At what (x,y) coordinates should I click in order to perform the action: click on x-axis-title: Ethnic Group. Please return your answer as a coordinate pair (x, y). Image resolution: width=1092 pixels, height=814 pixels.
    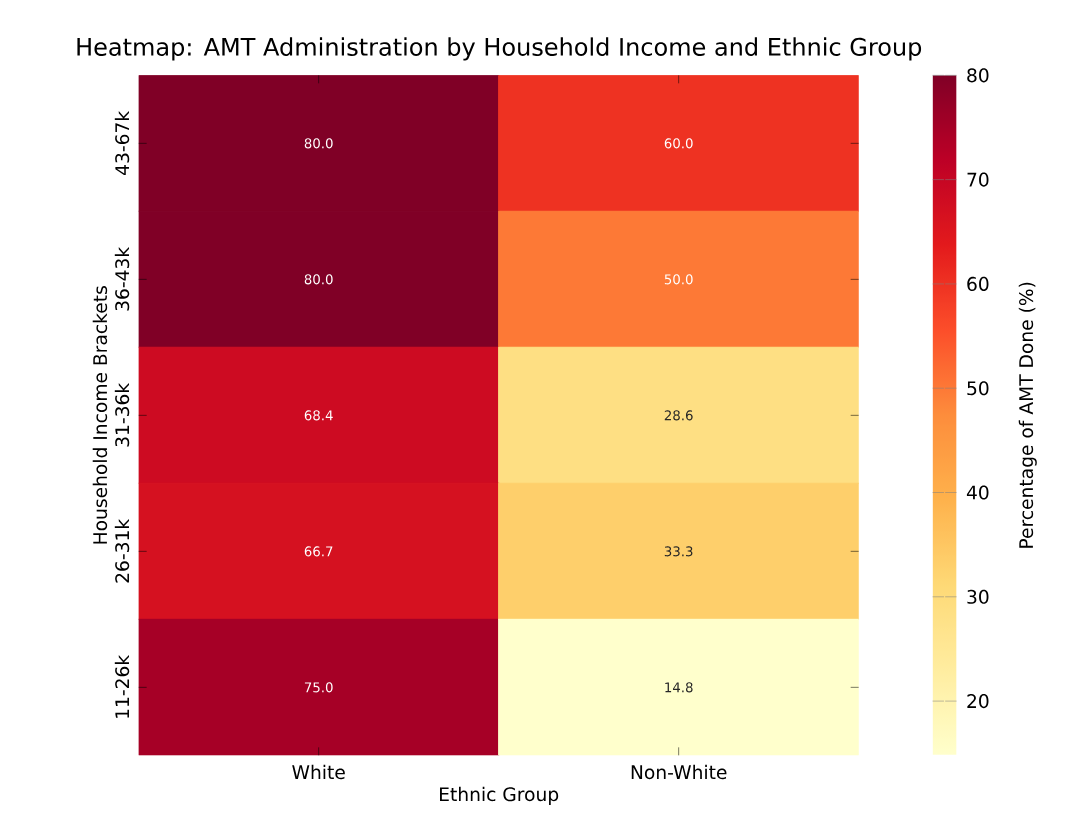
    Looking at the image, I should click on (499, 795).